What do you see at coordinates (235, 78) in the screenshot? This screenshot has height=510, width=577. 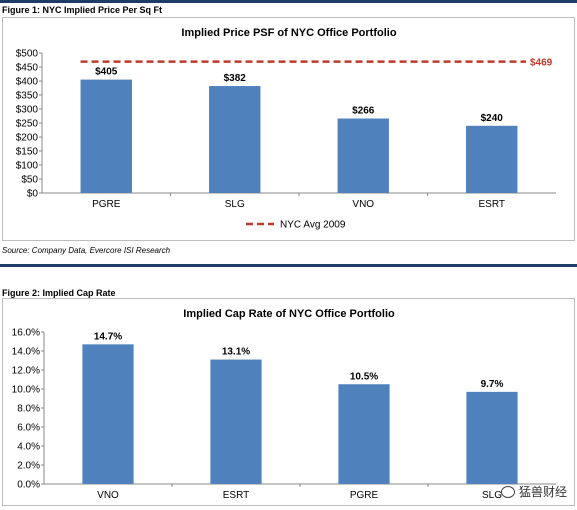 I see `data-label: $382` at bounding box center [235, 78].